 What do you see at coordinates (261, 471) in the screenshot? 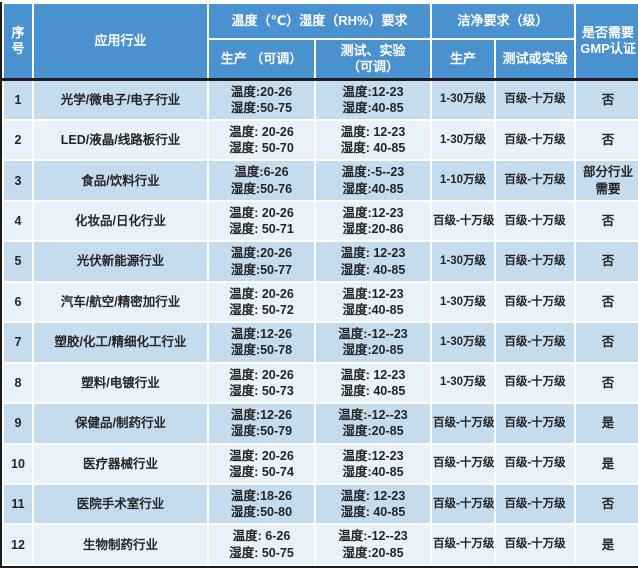
I see `value-line: 湿度: 50-74` at bounding box center [261, 471].